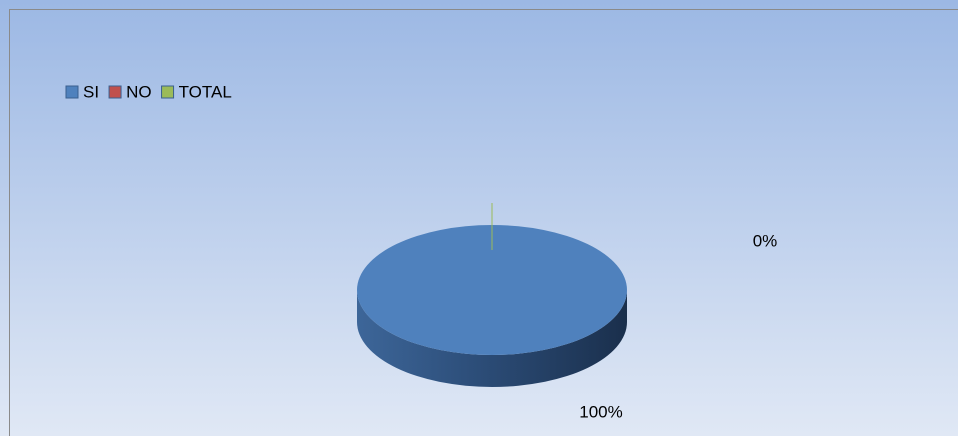  What do you see at coordinates (91, 91) in the screenshot?
I see `legend-label: SI` at bounding box center [91, 91].